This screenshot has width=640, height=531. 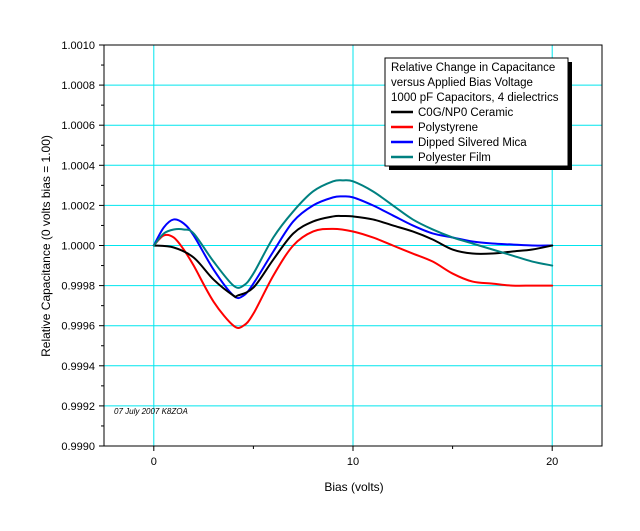 I want to click on legend-title-line: Relative Change in Capacitance, so click(x=473, y=68).